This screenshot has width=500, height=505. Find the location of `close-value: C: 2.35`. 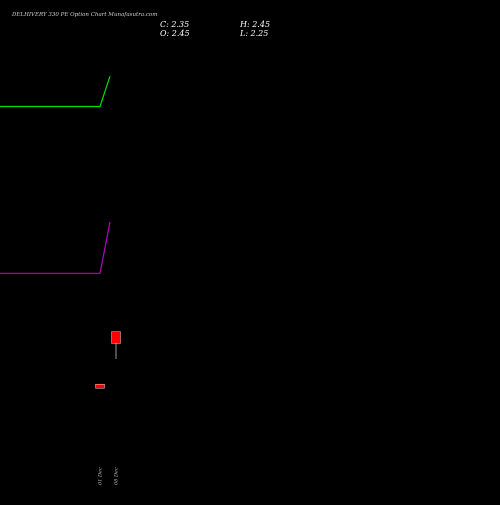

close-value: C: 2.35 is located at coordinates (174, 24).